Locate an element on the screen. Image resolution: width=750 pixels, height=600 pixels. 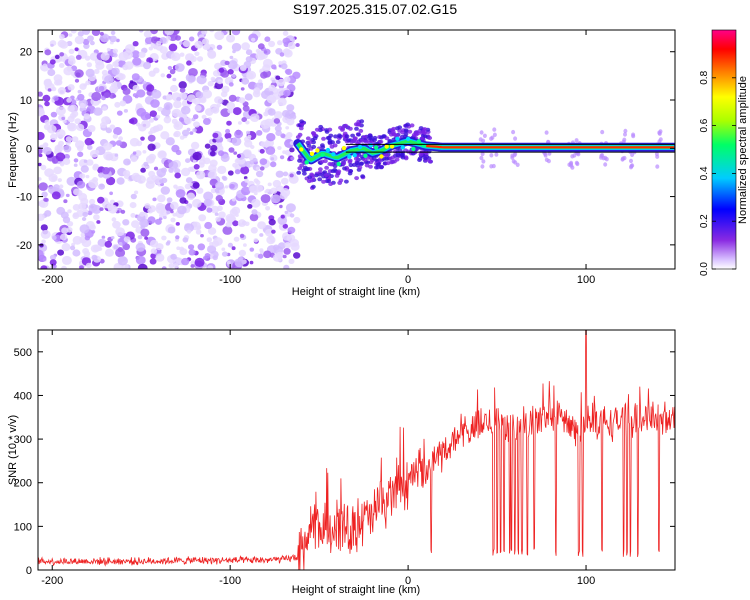
x-tick-label: 0 is located at coordinates (408, 581).